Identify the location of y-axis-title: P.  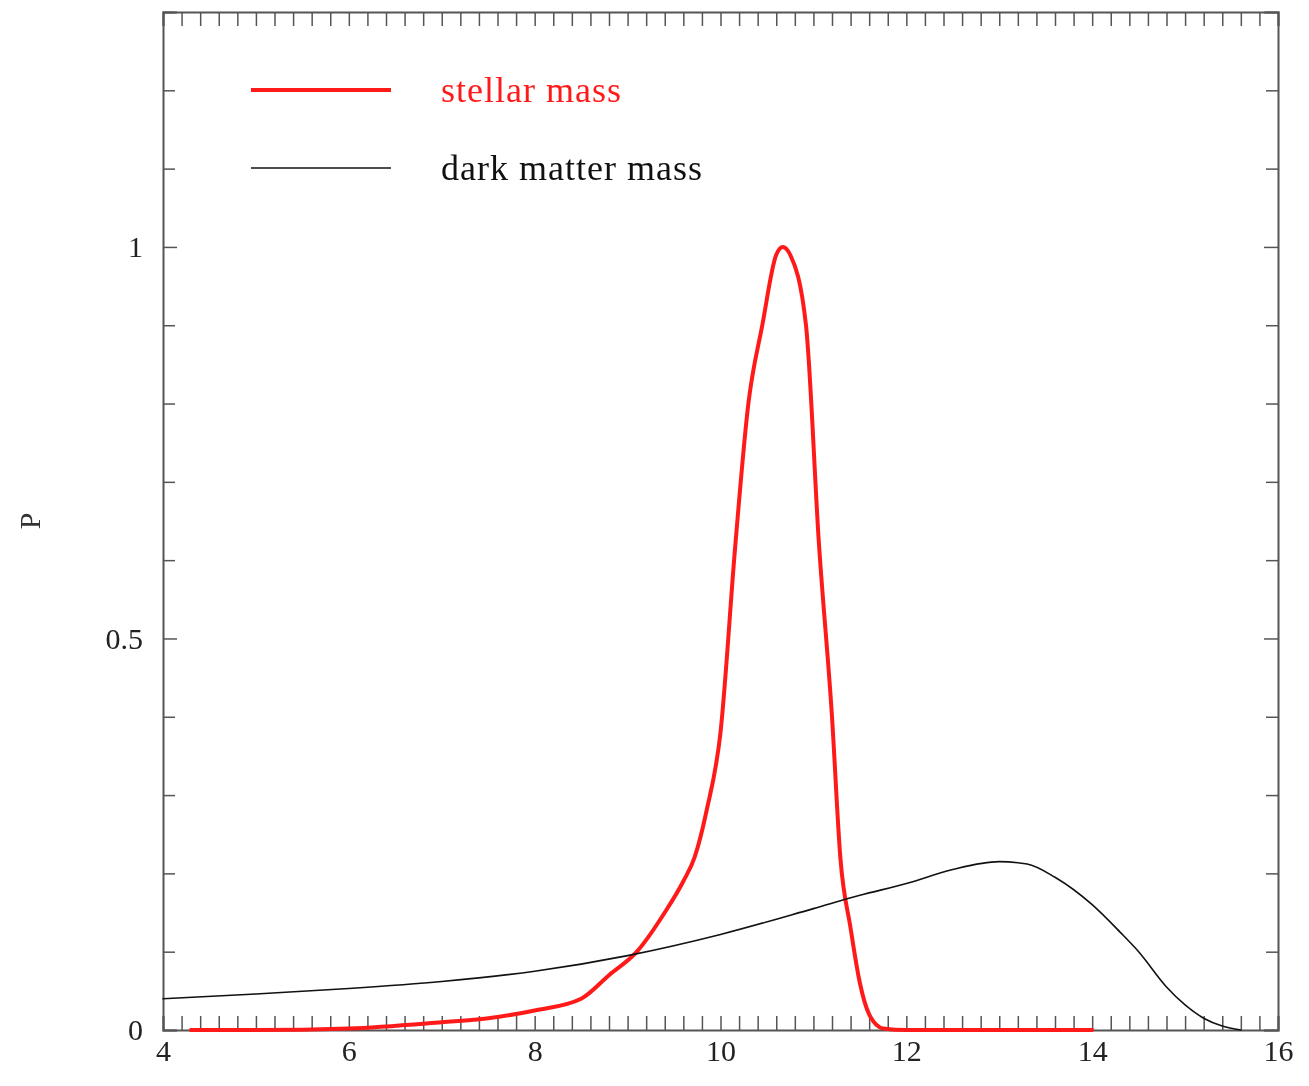
(29, 521).